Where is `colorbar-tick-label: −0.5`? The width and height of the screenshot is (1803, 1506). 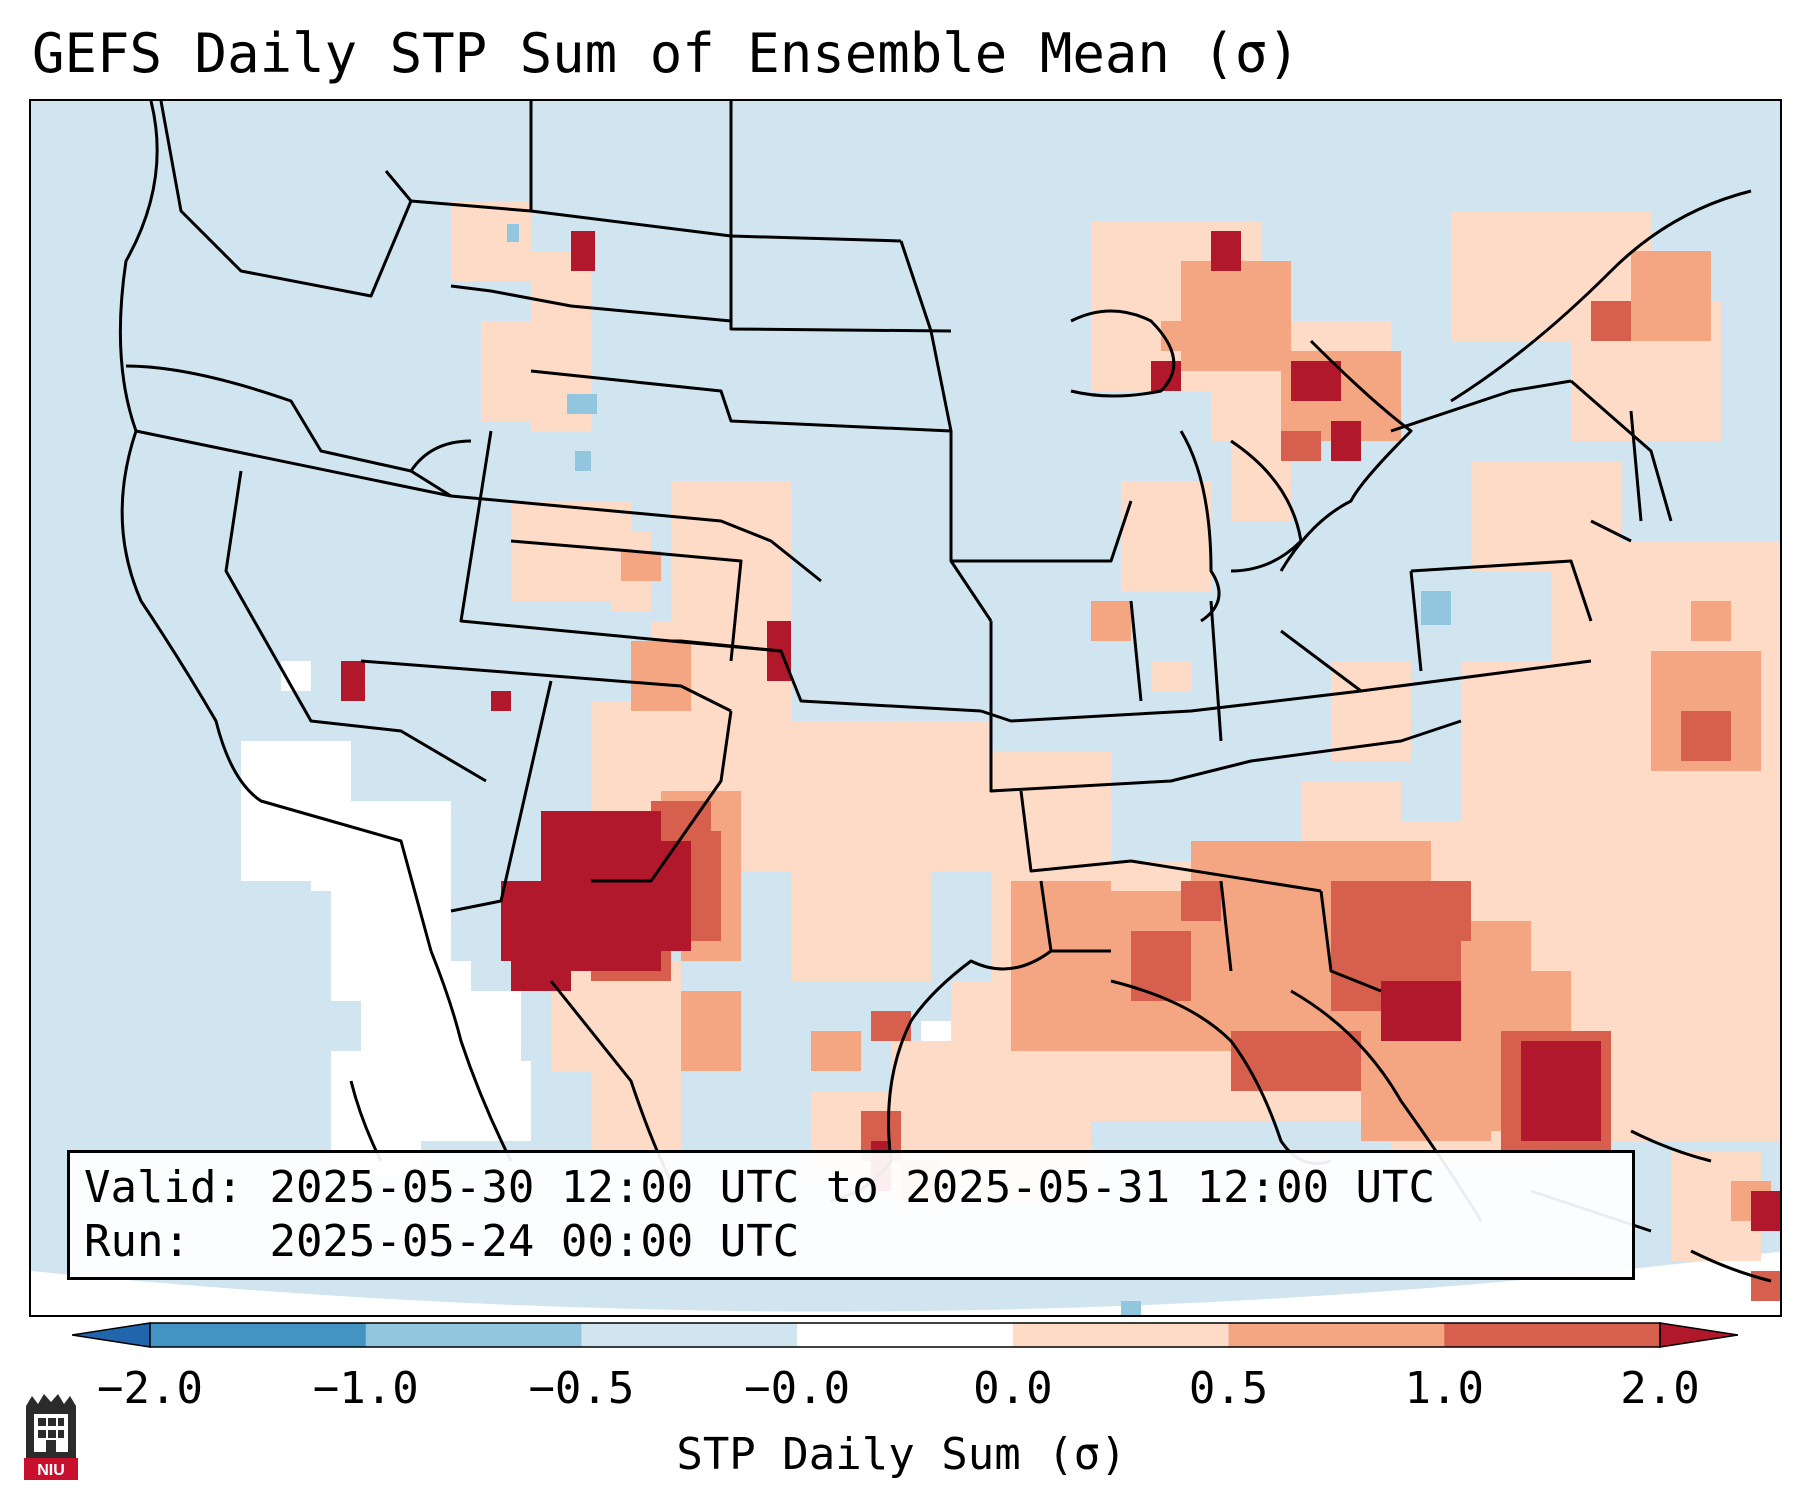
colorbar-tick-label: −0.5 is located at coordinates (581, 1388).